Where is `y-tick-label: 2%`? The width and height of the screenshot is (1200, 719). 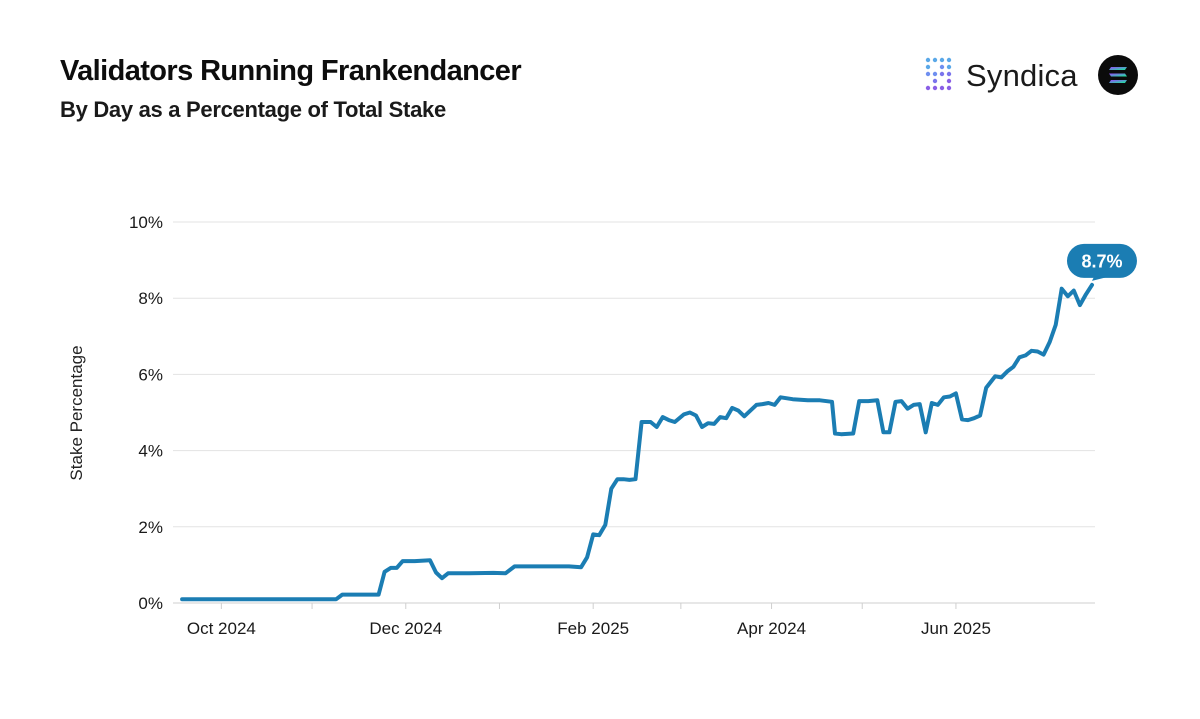
y-tick-label: 2% is located at coordinates (150, 527).